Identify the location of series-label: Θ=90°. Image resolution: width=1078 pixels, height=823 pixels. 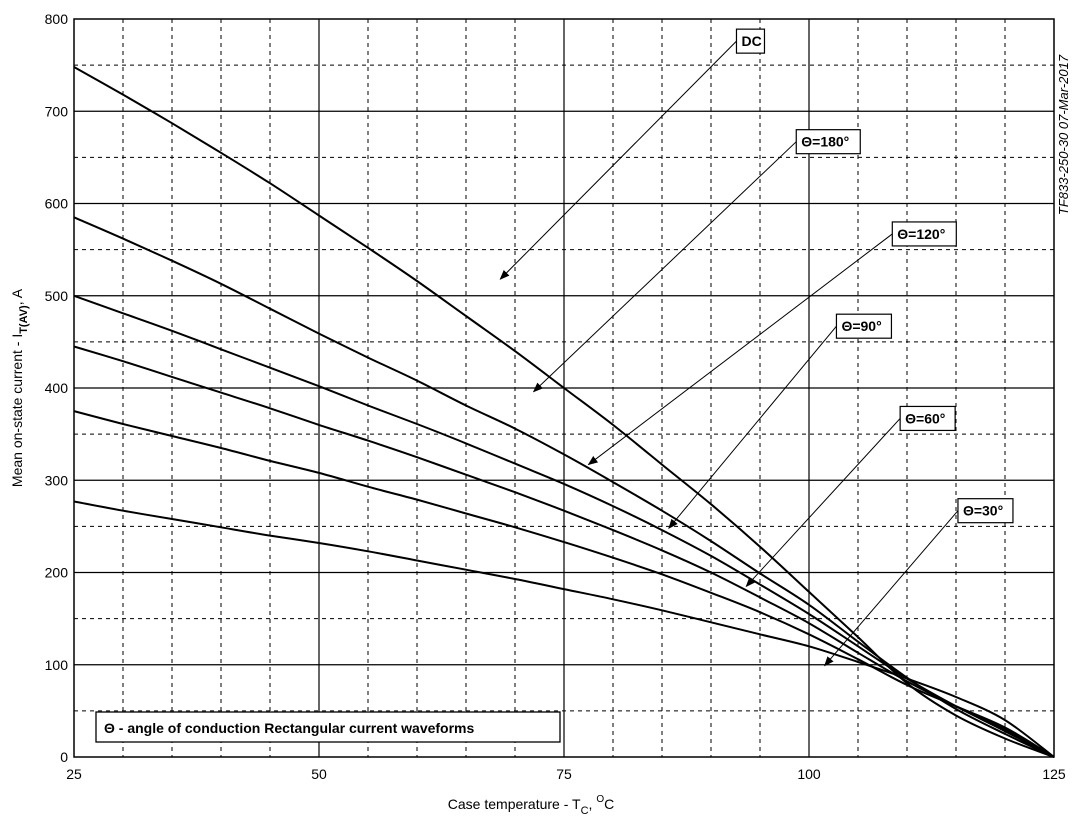
(861, 326).